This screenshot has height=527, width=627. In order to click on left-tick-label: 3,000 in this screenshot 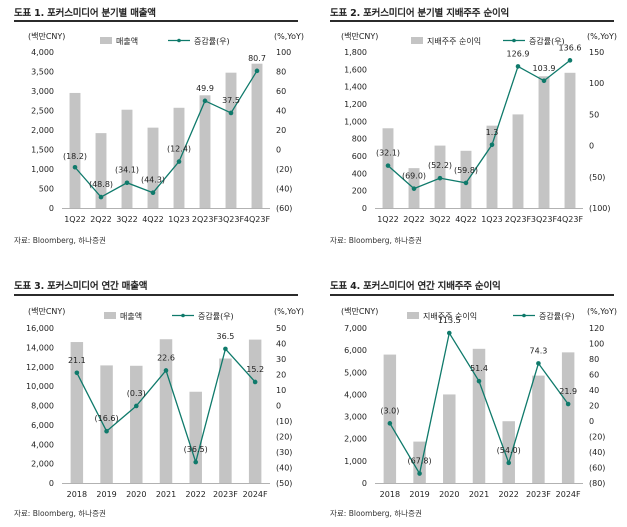, I will do `click(42, 91)`.